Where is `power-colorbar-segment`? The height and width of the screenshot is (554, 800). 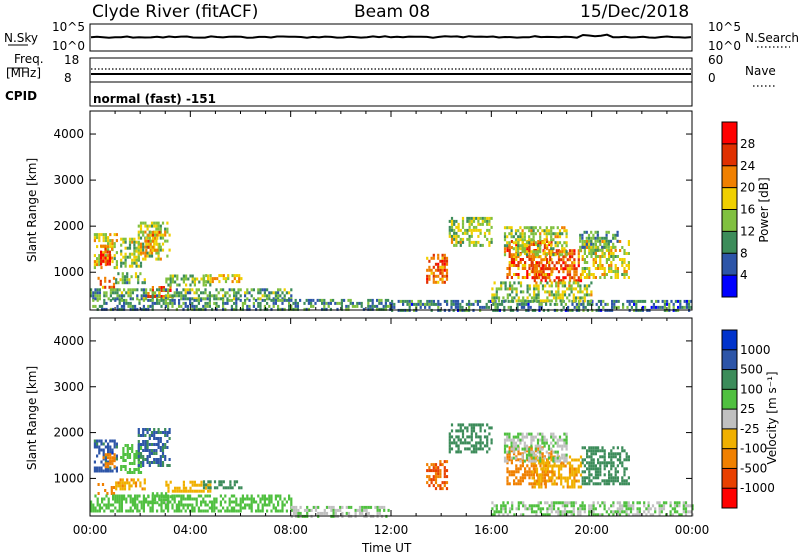
power-colorbar-segment is located at coordinates (729, 242).